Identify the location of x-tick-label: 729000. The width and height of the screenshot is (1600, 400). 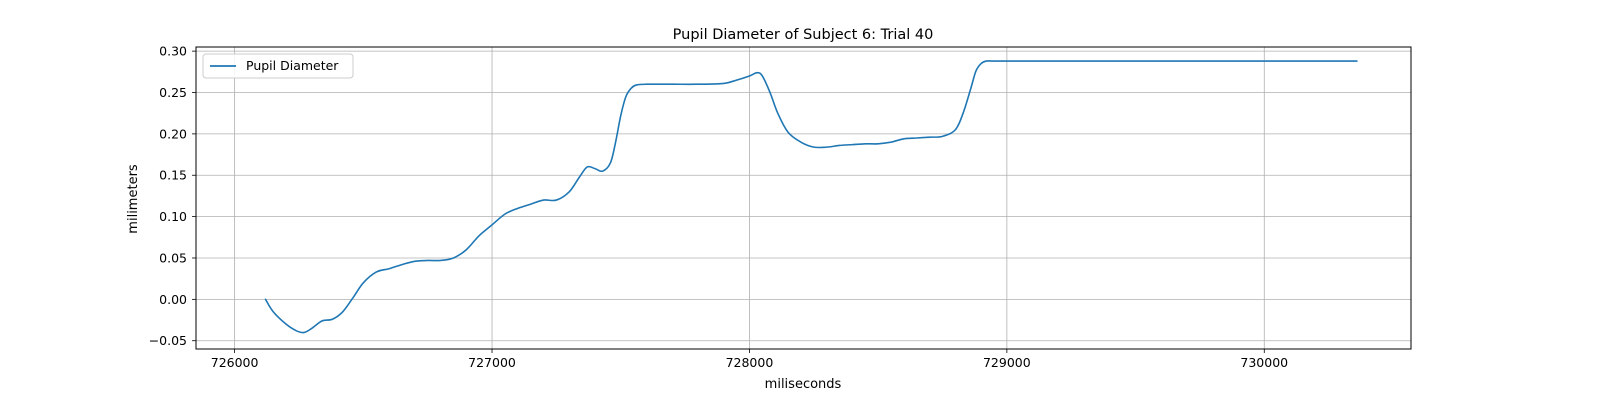
(1007, 362).